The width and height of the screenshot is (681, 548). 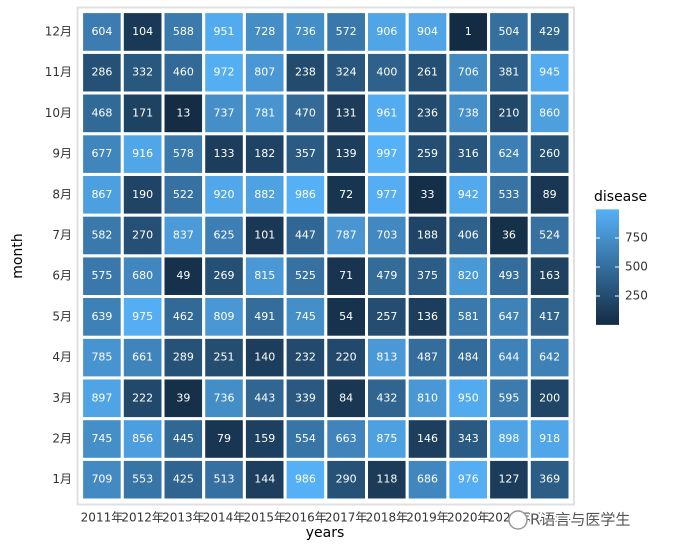 What do you see at coordinates (427, 518) in the screenshot?
I see `x-tick-label: 2019年` at bounding box center [427, 518].